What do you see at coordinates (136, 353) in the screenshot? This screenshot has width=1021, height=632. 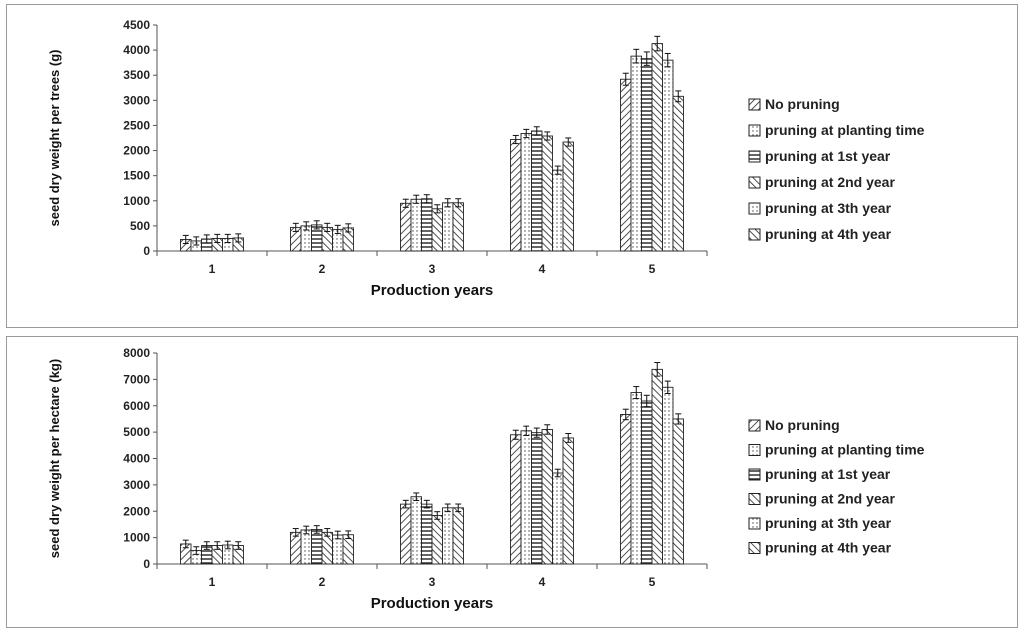 I see `y-tick-label: 8000` at bounding box center [136, 353].